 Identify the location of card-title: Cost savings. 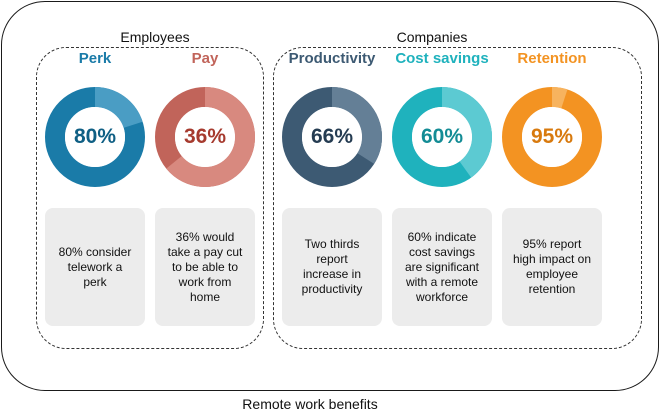
(442, 58).